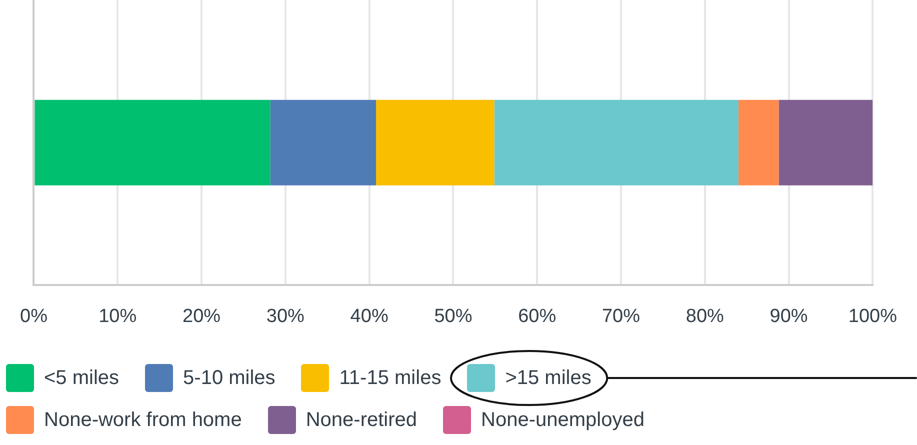 This screenshot has height=445, width=917. I want to click on x-tick-label: 10%, so click(117, 316).